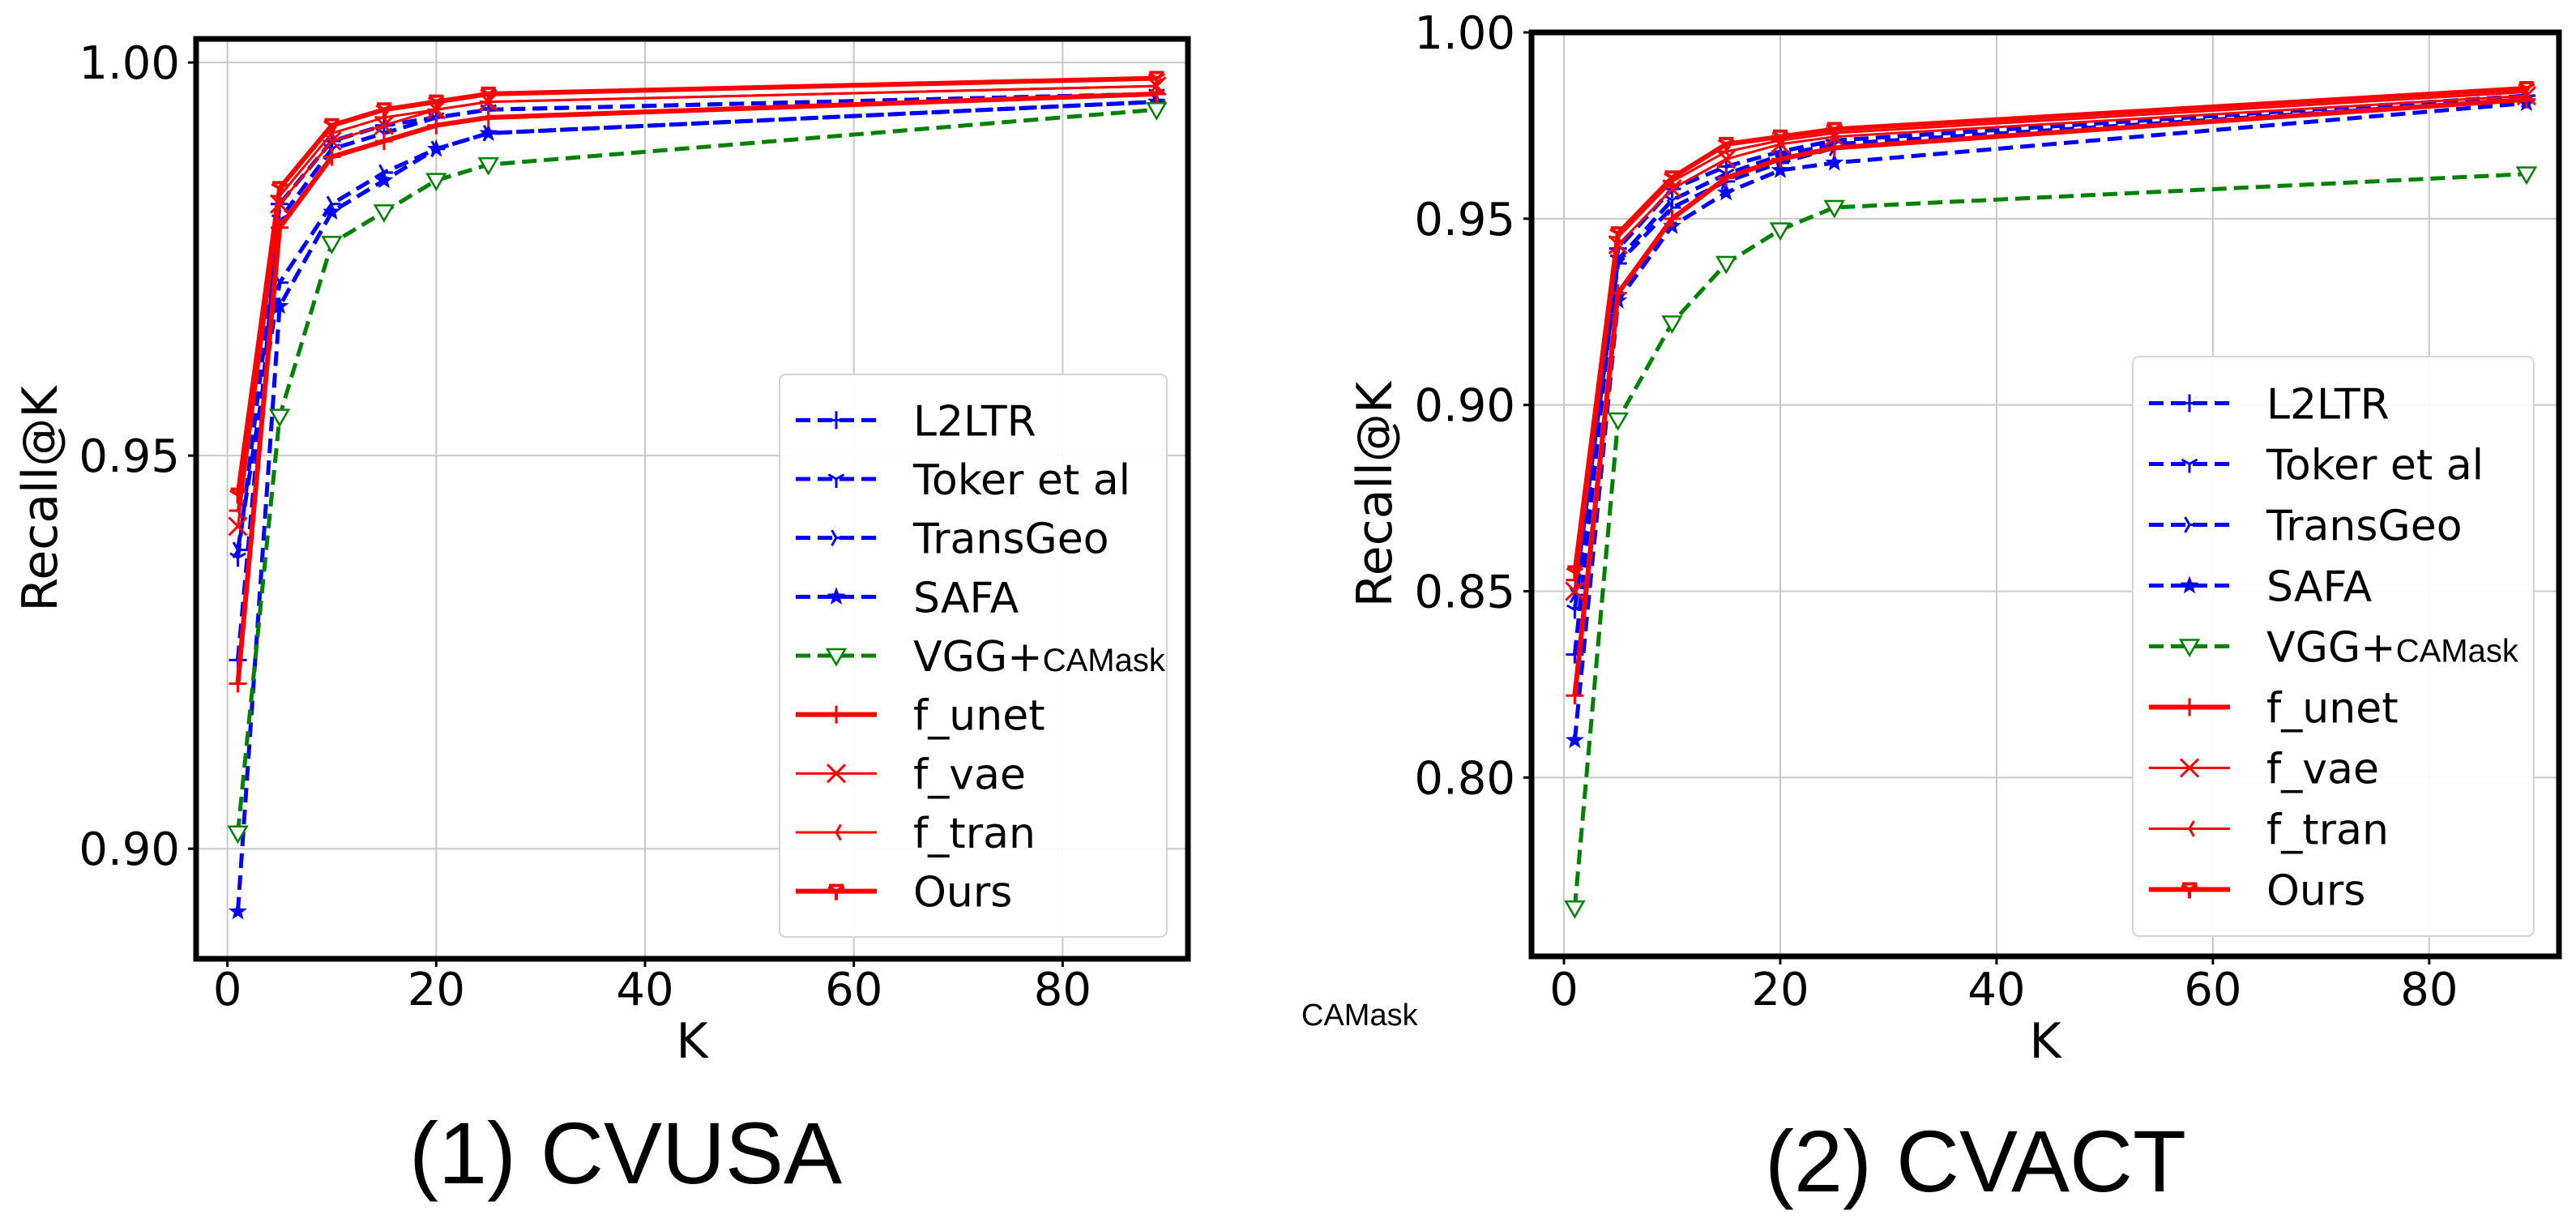 Image resolution: width=2576 pixels, height=1223 pixels. What do you see at coordinates (836, 481) in the screenshot?
I see `chart-1-legend-entry-toker-et-al-marker` at bounding box center [836, 481].